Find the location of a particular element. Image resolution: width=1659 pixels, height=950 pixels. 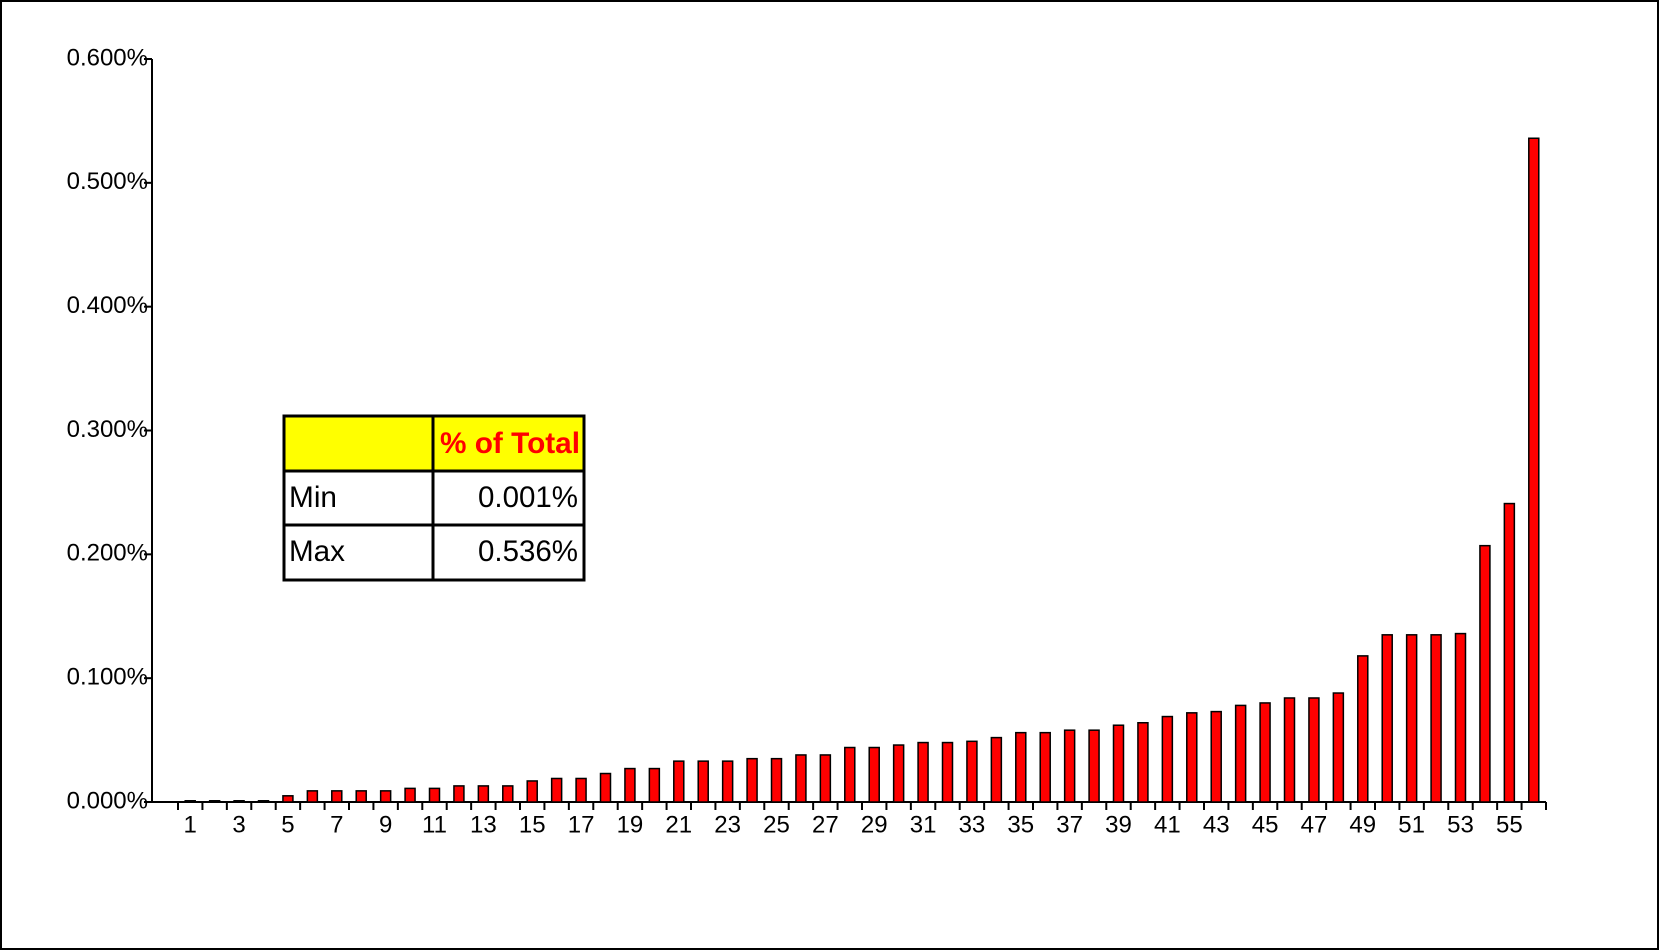

x-tick-label: 51 is located at coordinates (1411, 824).